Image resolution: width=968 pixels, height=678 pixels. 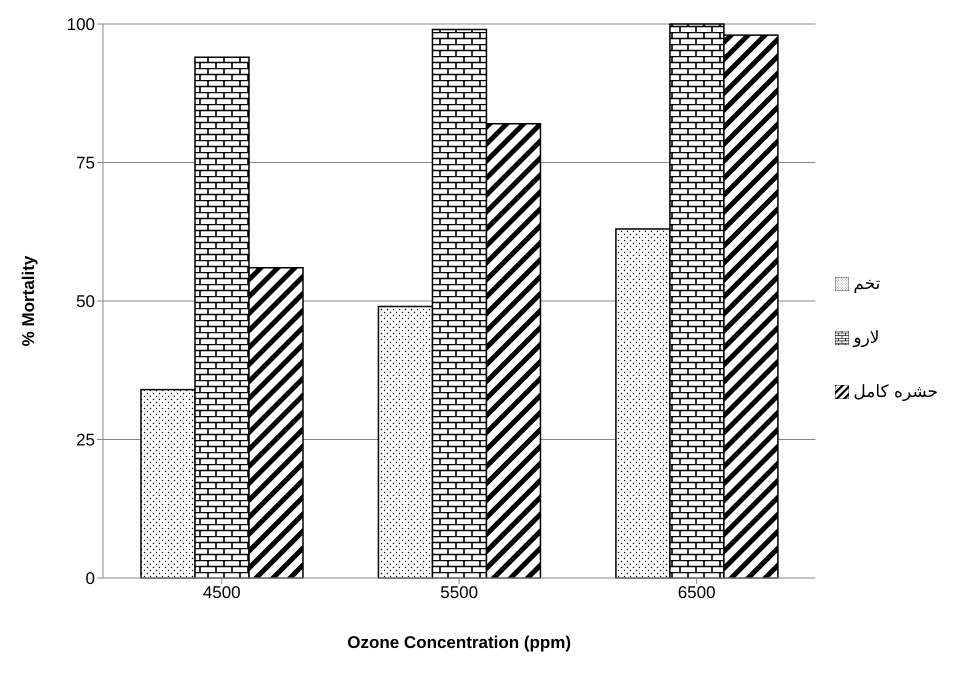 I want to click on legend-label: لارو, so click(x=866, y=338).